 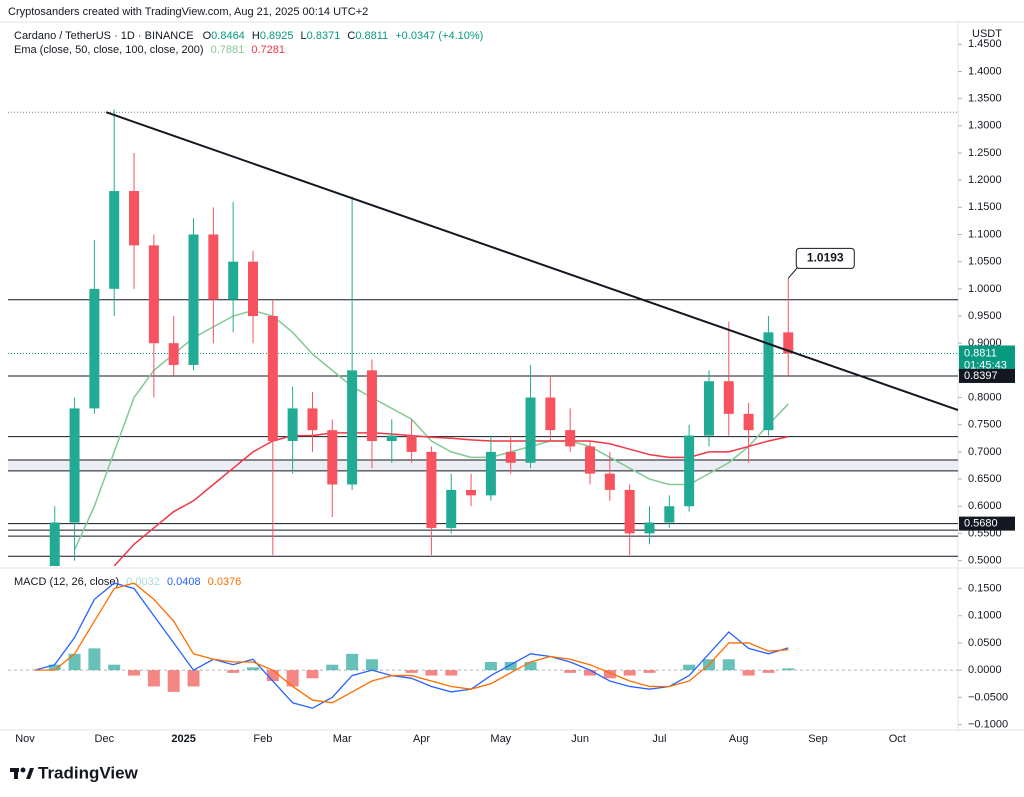 I want to click on x-tick-label: Apr, so click(x=421, y=739).